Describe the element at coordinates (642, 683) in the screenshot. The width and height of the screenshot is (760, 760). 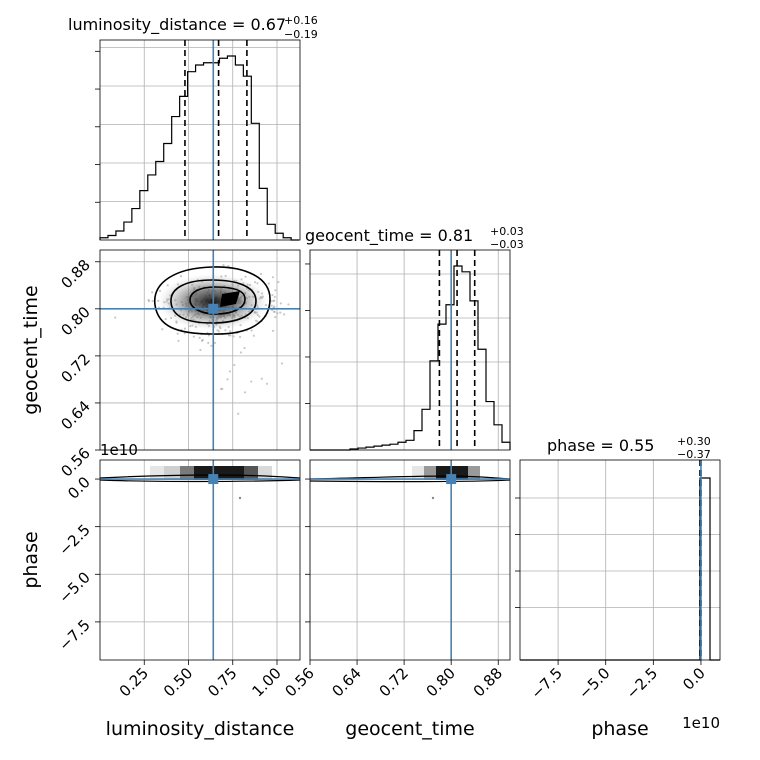
I see `x-tick-label: −2.5` at that location.